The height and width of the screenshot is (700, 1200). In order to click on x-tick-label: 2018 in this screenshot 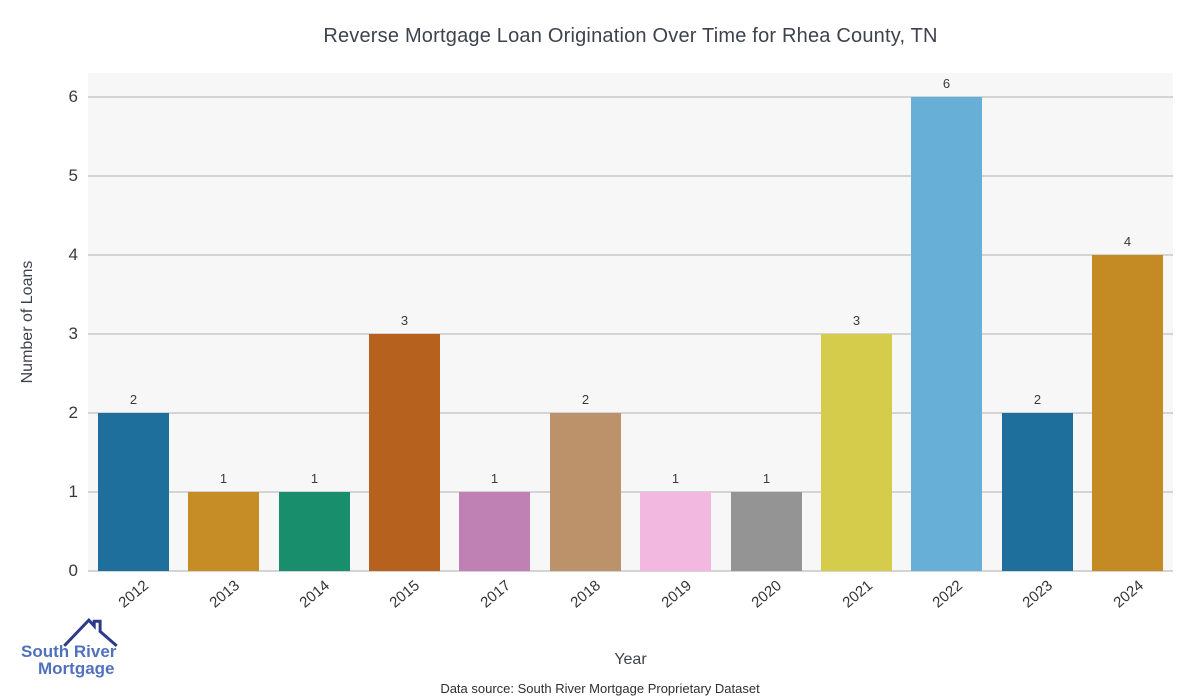, I will do `click(585, 594)`.